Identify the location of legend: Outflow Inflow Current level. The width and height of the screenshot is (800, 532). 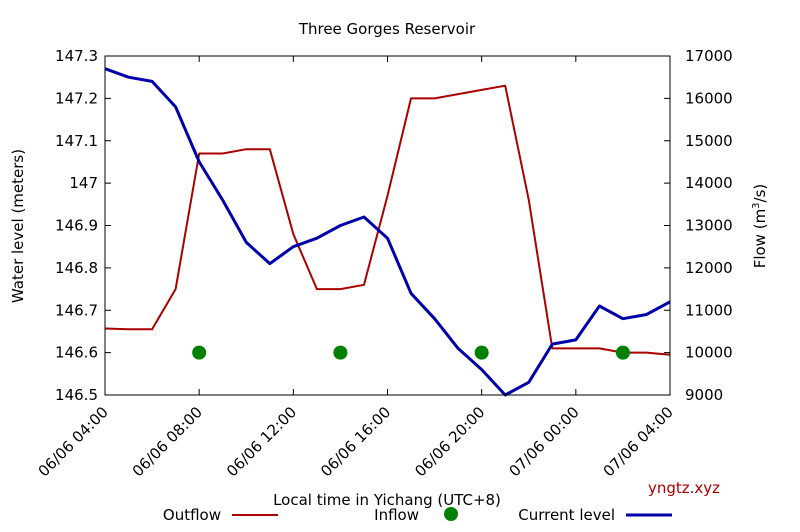
(417, 515).